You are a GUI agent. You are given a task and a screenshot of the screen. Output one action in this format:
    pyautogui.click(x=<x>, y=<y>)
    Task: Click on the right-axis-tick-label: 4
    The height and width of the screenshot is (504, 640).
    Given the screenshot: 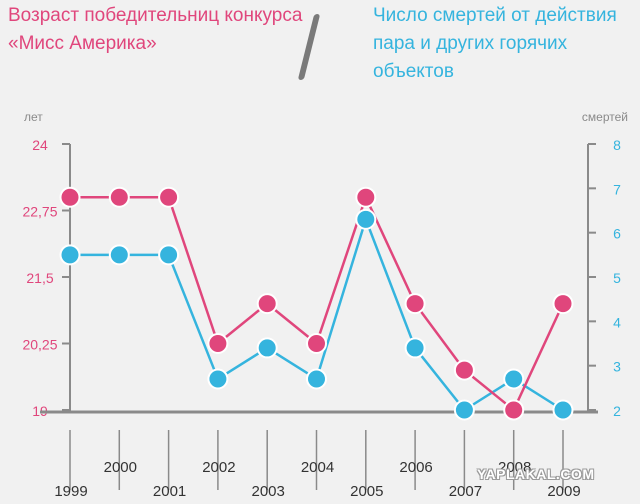 What is the action you would take?
    pyautogui.click(x=617, y=322)
    